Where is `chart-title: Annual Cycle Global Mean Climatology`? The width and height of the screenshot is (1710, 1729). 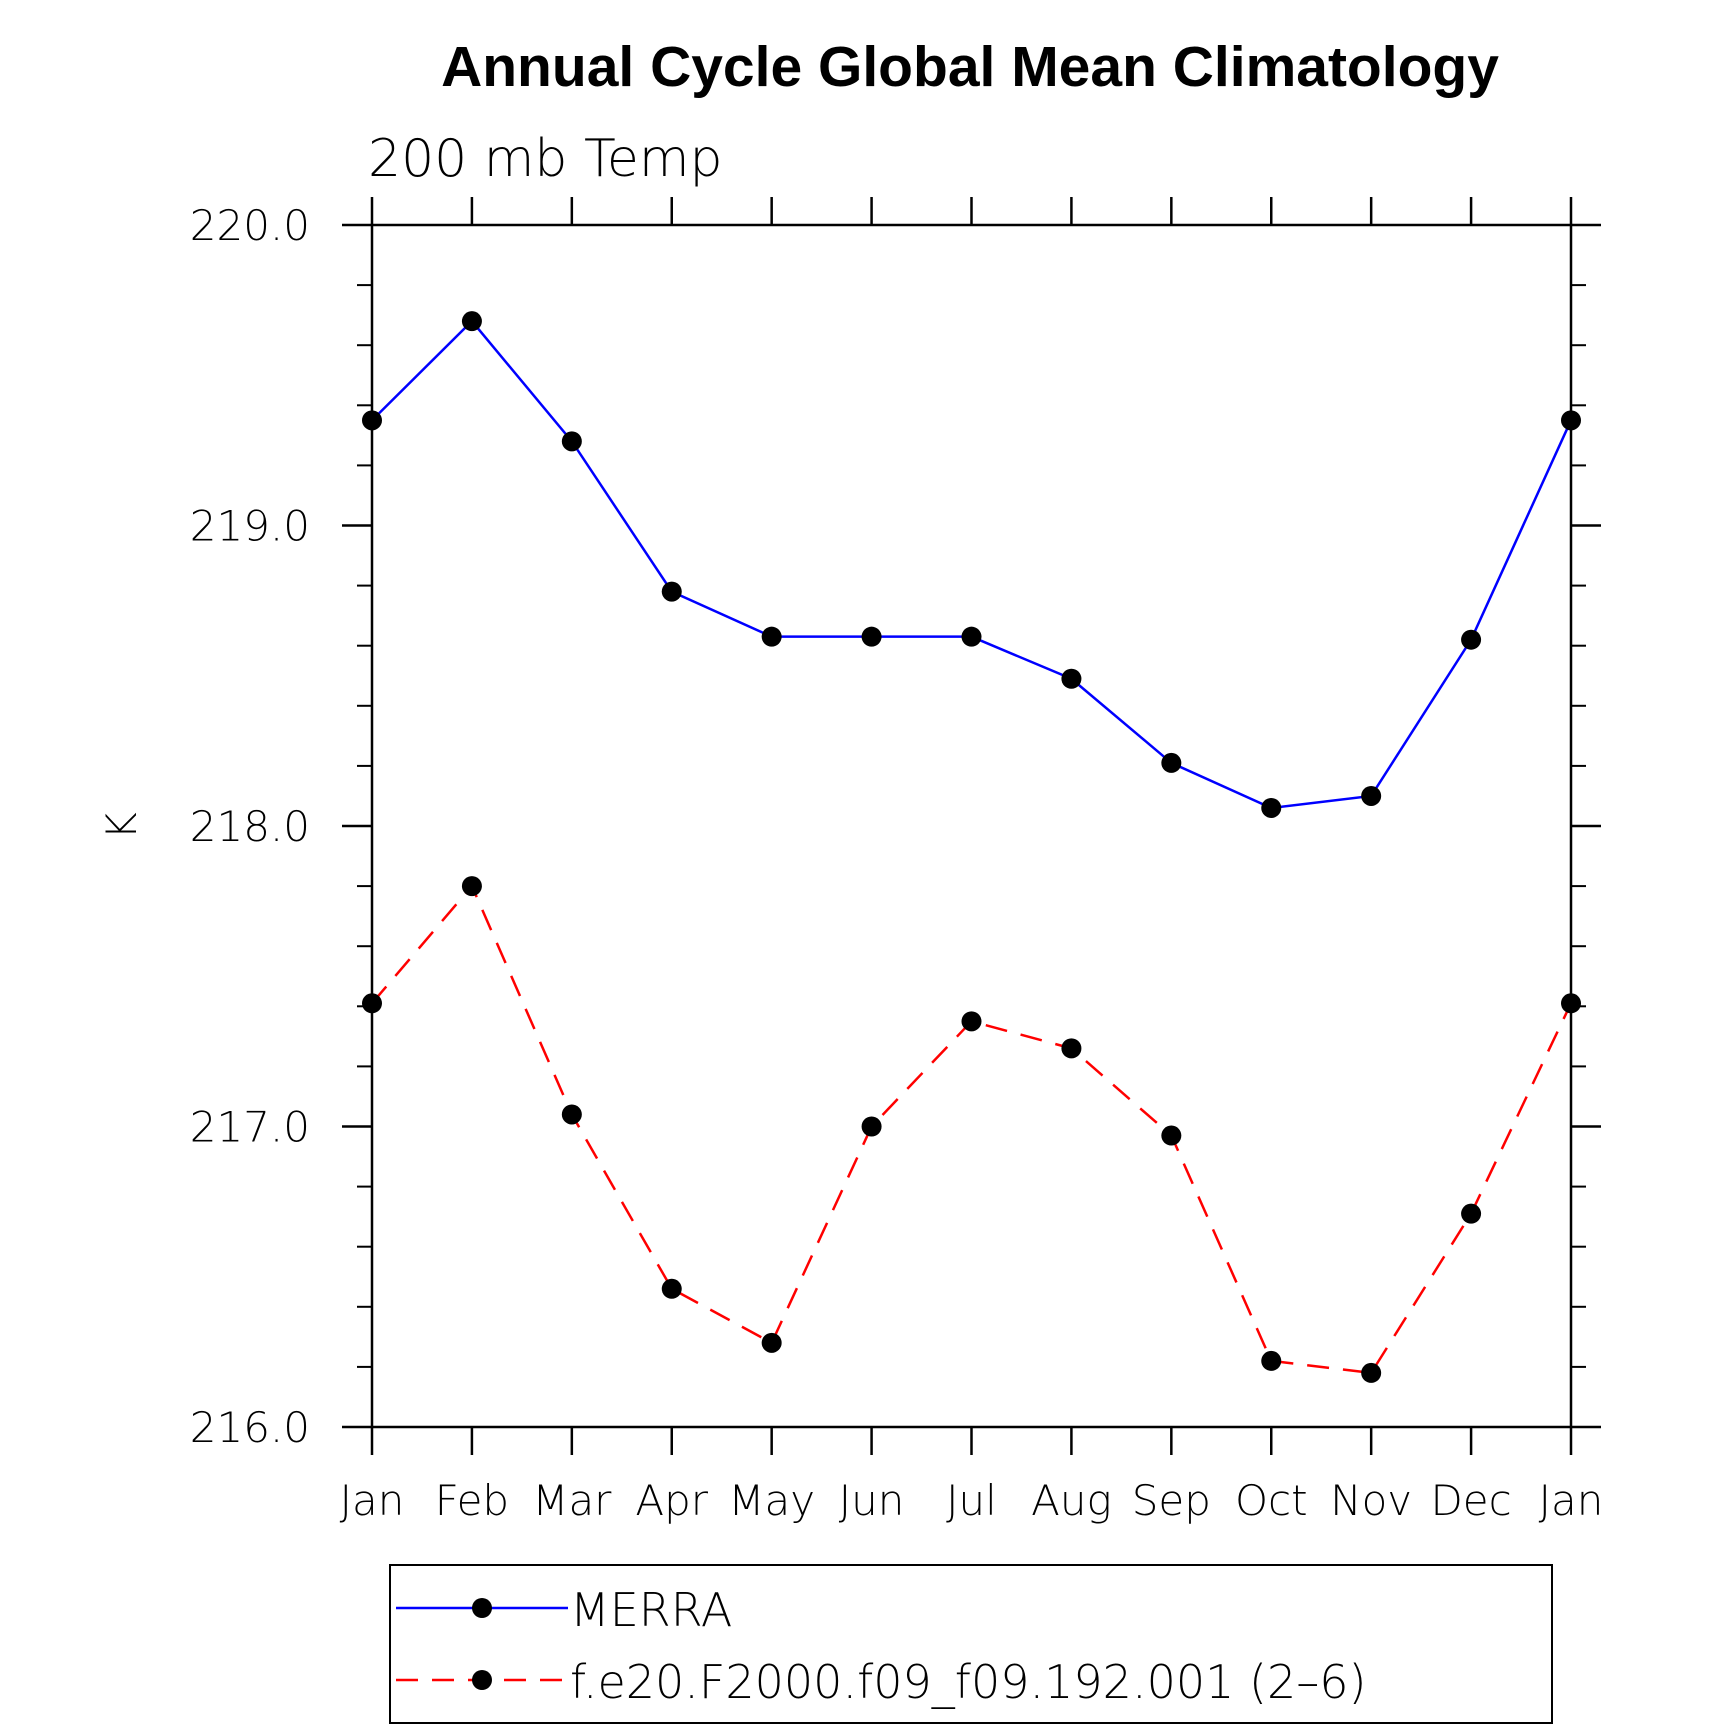 chart-title: Annual Cycle Global Mean Climatology is located at coordinates (970, 67).